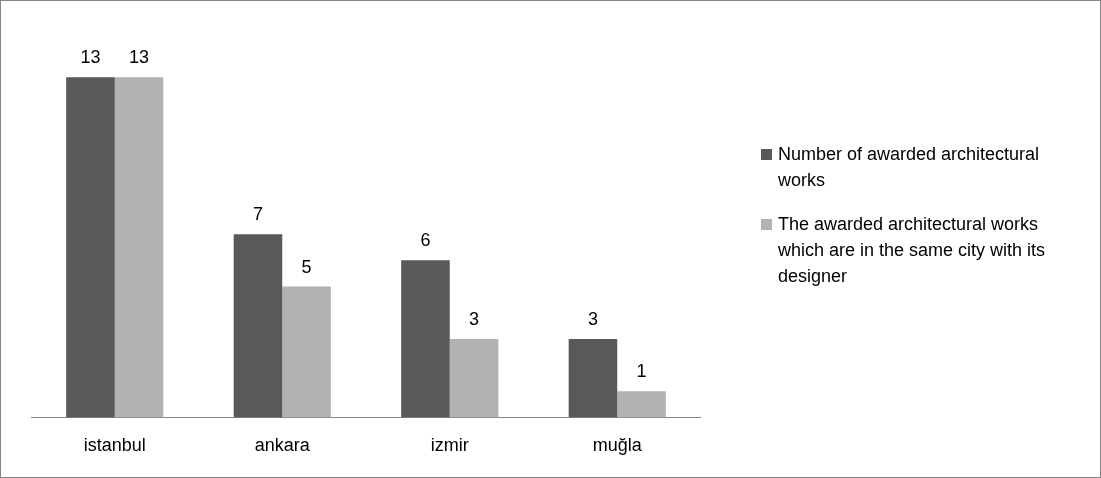  I want to click on data-label: 7, so click(257, 214).